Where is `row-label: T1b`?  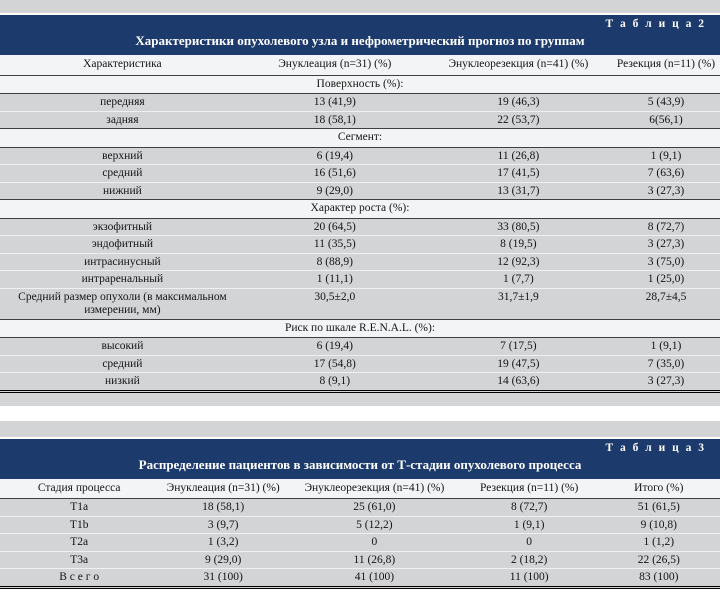
row-label: T1b is located at coordinates (79, 524).